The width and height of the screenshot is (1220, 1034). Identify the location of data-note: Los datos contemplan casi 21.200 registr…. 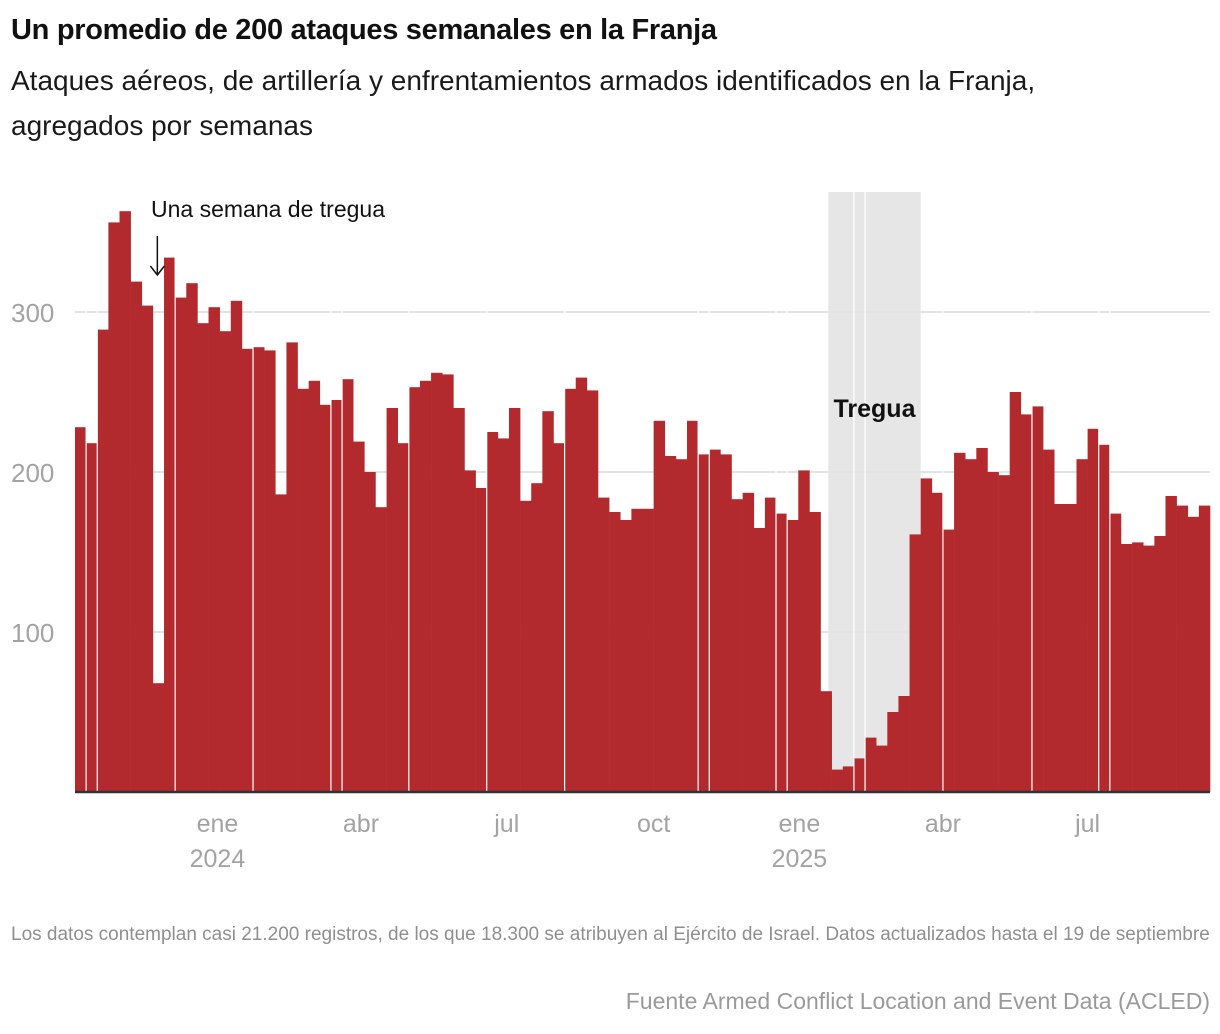
(610, 934).